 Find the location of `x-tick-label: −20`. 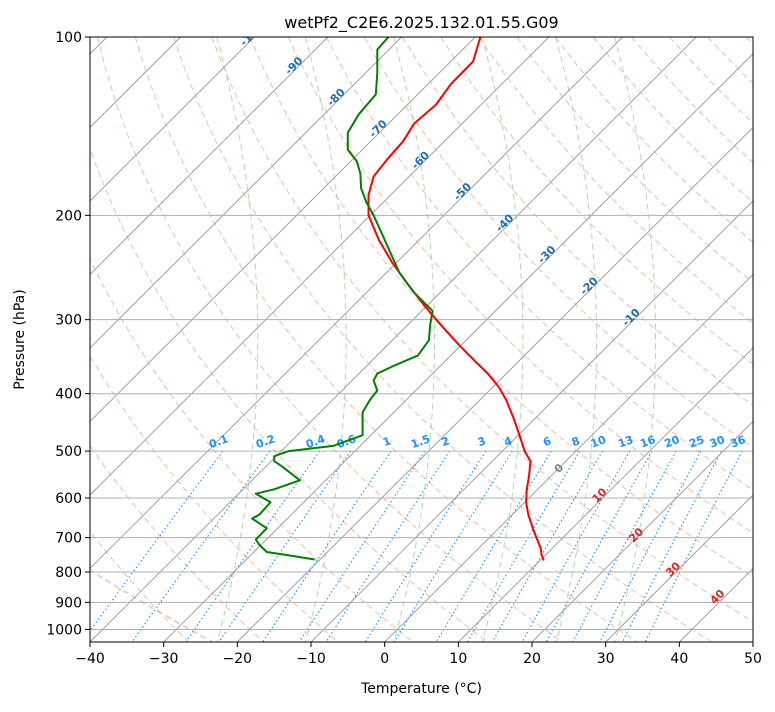

x-tick-label: −20 is located at coordinates (238, 659).